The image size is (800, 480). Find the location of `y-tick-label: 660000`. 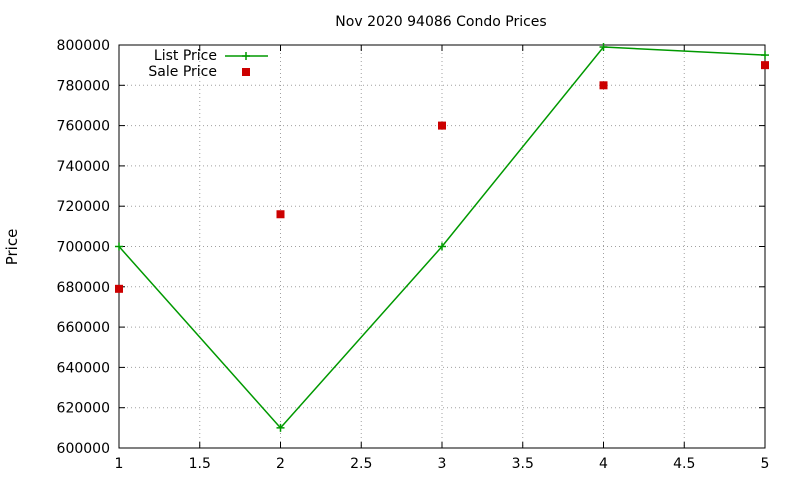

y-tick-label: 660000 is located at coordinates (83, 328).